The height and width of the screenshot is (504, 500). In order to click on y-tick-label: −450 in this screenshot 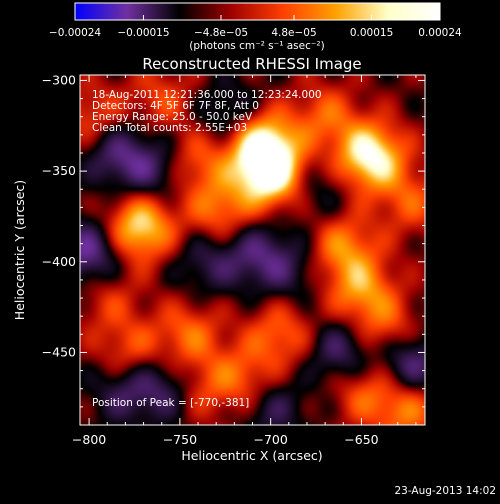, I will do `click(59, 351)`.